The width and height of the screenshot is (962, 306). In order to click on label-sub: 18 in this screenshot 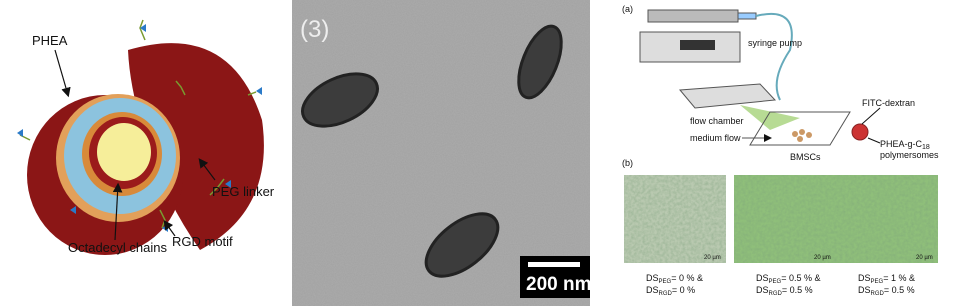, I will do `click(926, 147)`.